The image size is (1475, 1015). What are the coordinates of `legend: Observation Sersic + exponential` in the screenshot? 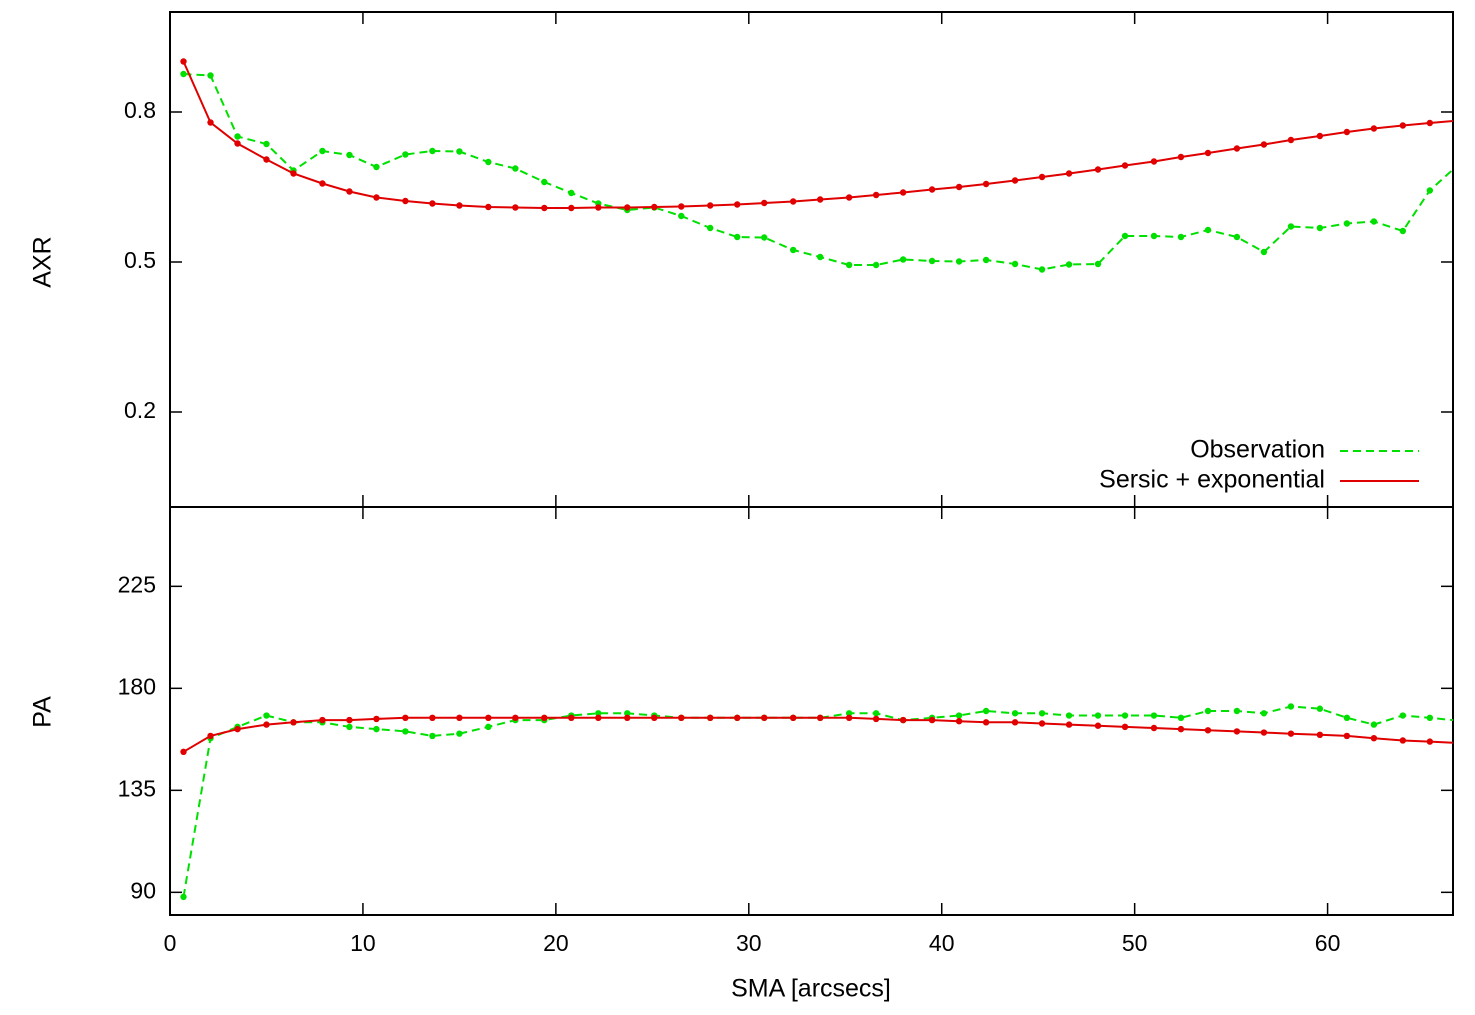 It's located at (1259, 465).